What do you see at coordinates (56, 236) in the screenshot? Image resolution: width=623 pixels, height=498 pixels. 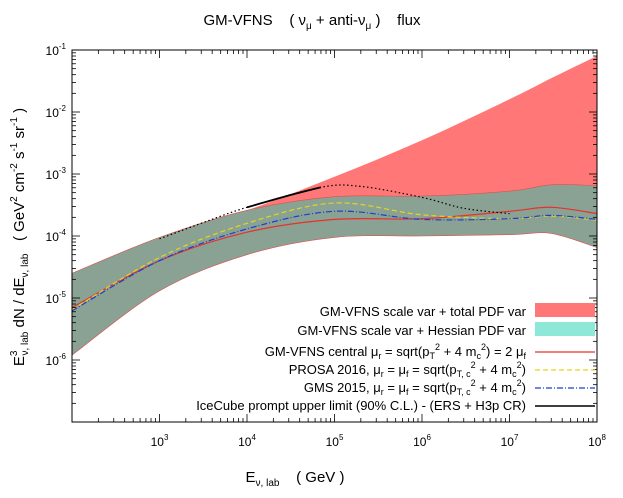 I see `y-tick-label: 10⁻⁴` at bounding box center [56, 236].